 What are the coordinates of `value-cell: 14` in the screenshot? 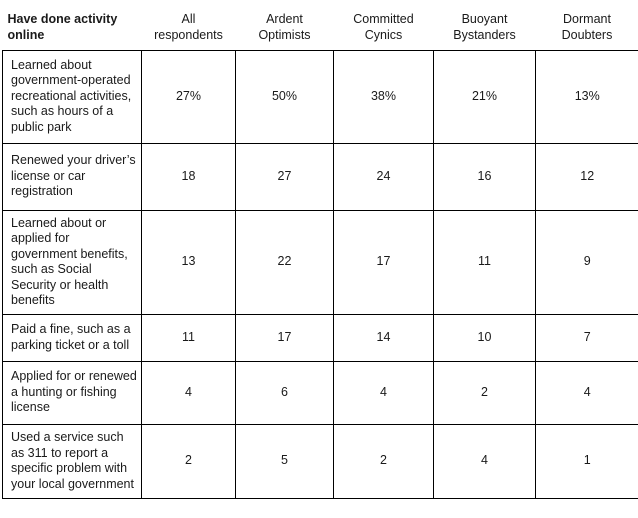 It's located at (383, 337).